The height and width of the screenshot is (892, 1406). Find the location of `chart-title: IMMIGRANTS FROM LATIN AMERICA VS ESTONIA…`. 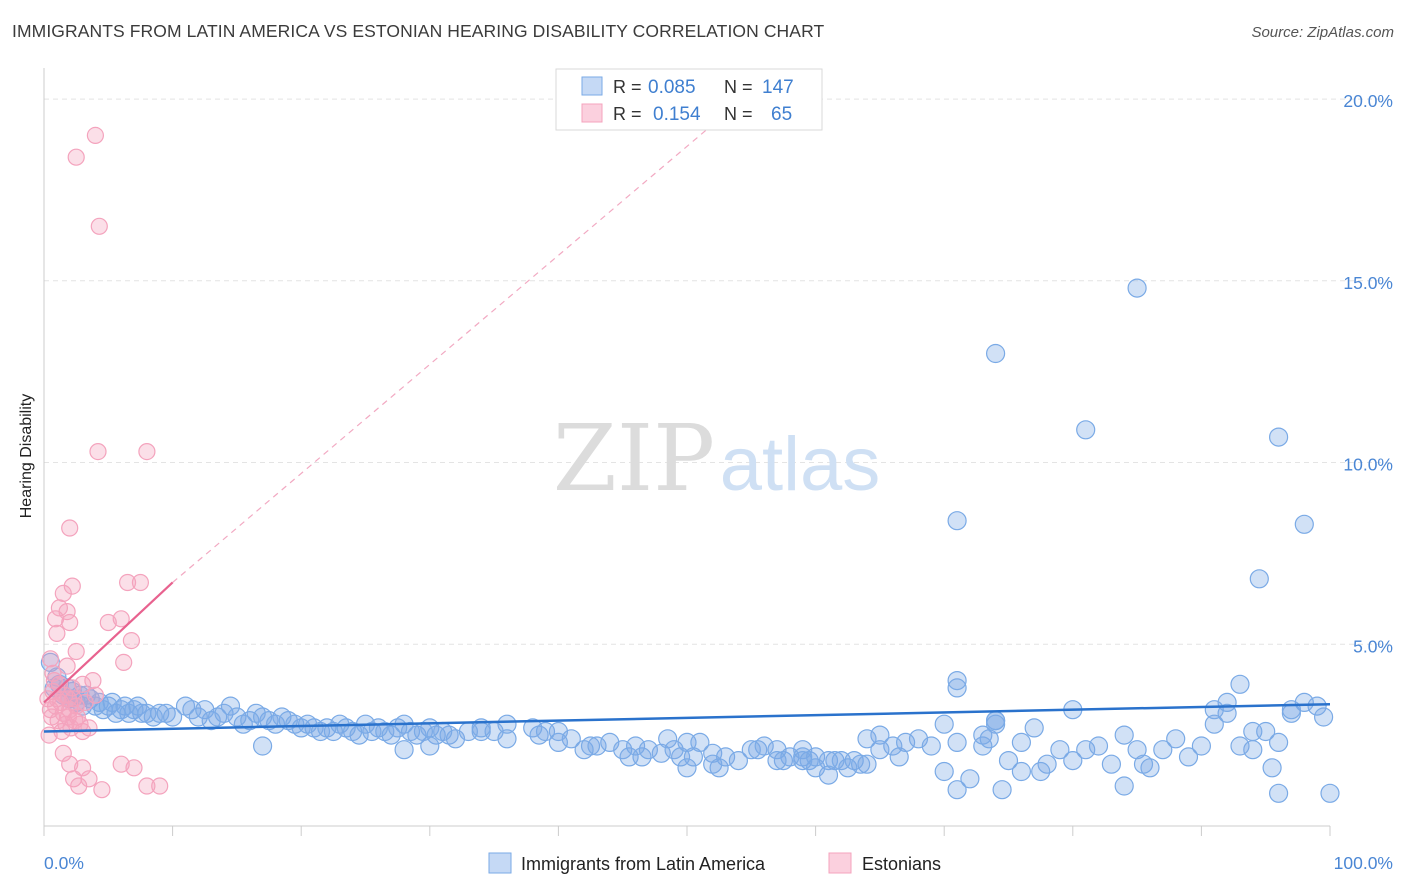

chart-title: IMMIGRANTS FROM LATIN AMERICA VS ESTONIA… is located at coordinates (418, 31).